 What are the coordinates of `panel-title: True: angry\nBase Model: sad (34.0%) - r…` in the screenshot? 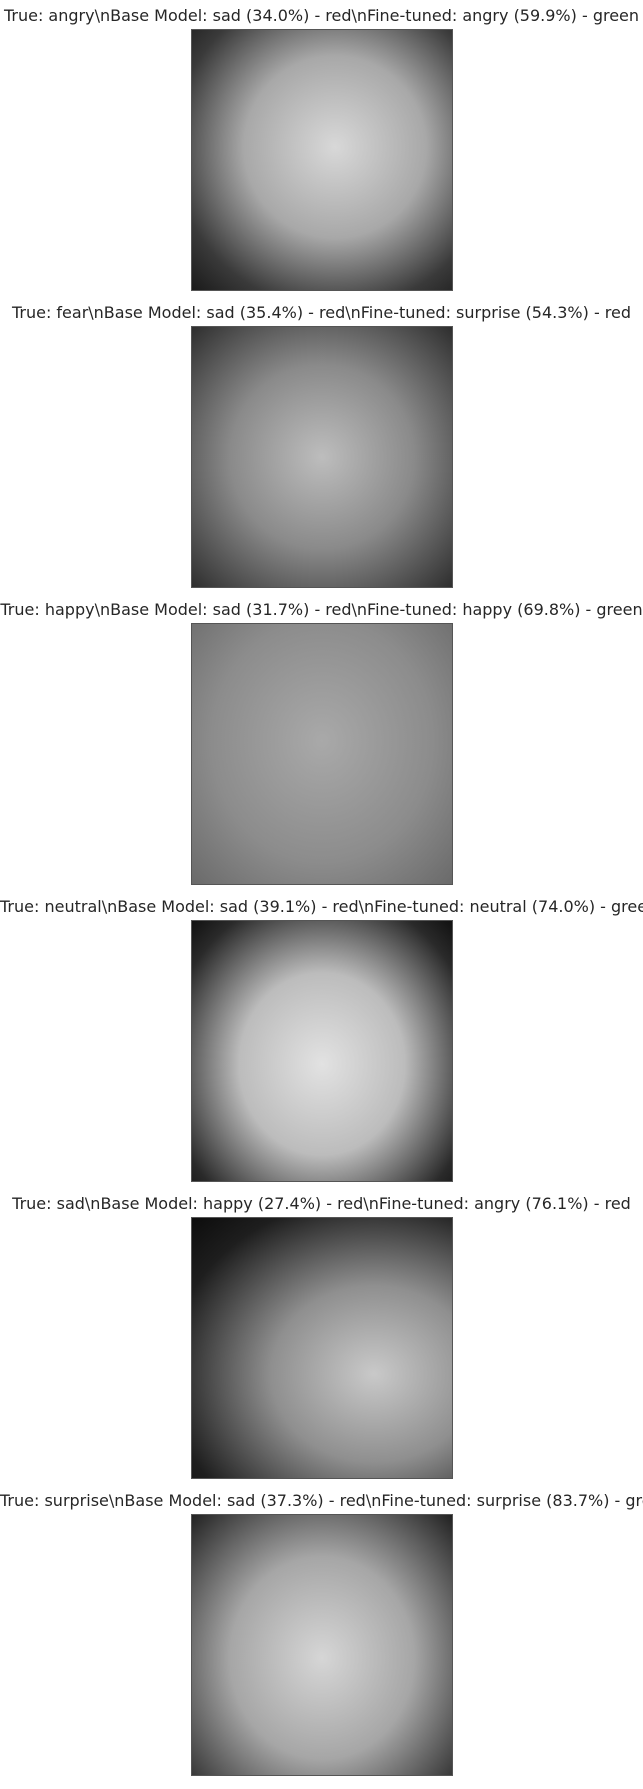 It's located at (321, 15).